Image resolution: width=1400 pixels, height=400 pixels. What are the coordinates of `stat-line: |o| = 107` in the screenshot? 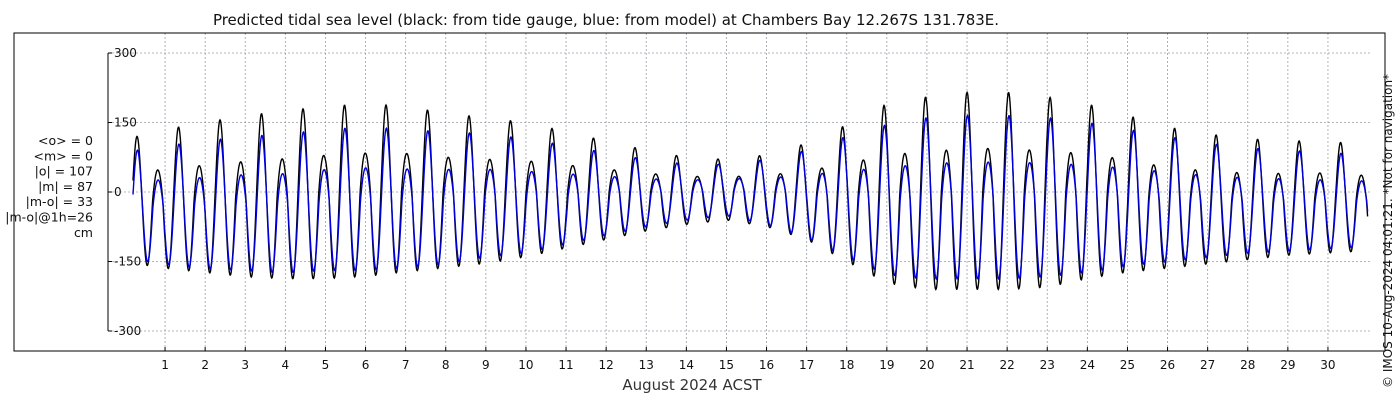 It's located at (64, 171).